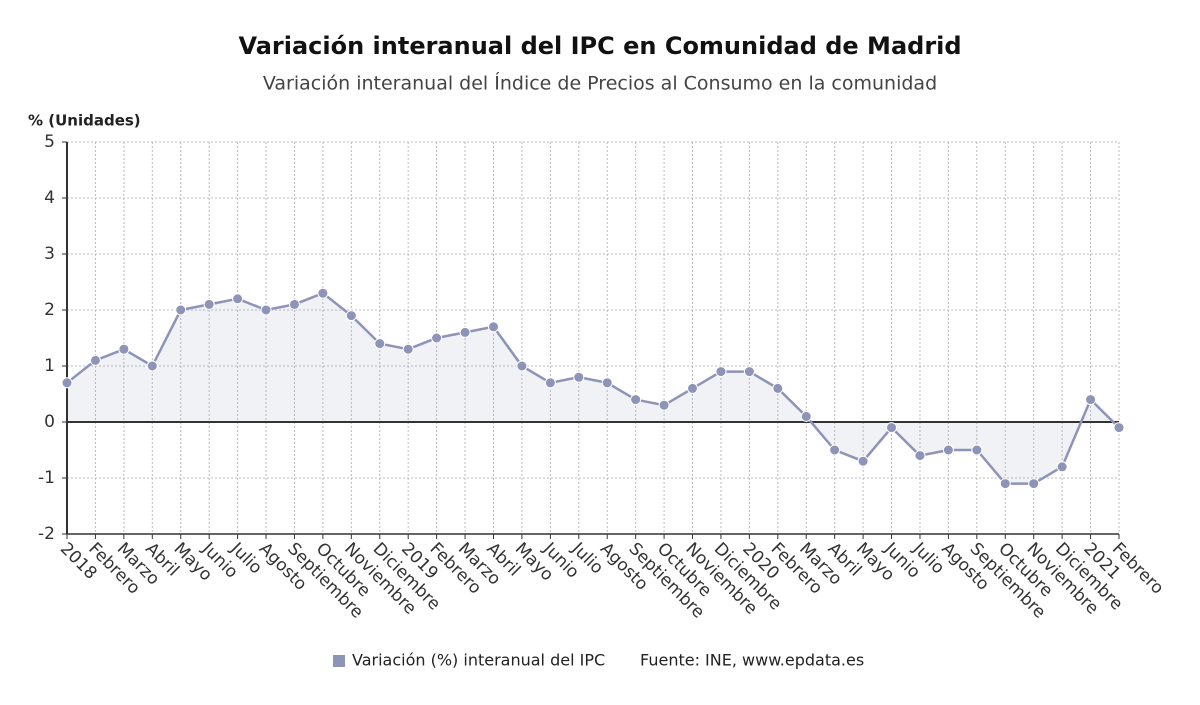  I want to click on legend-swatch, so click(339, 661).